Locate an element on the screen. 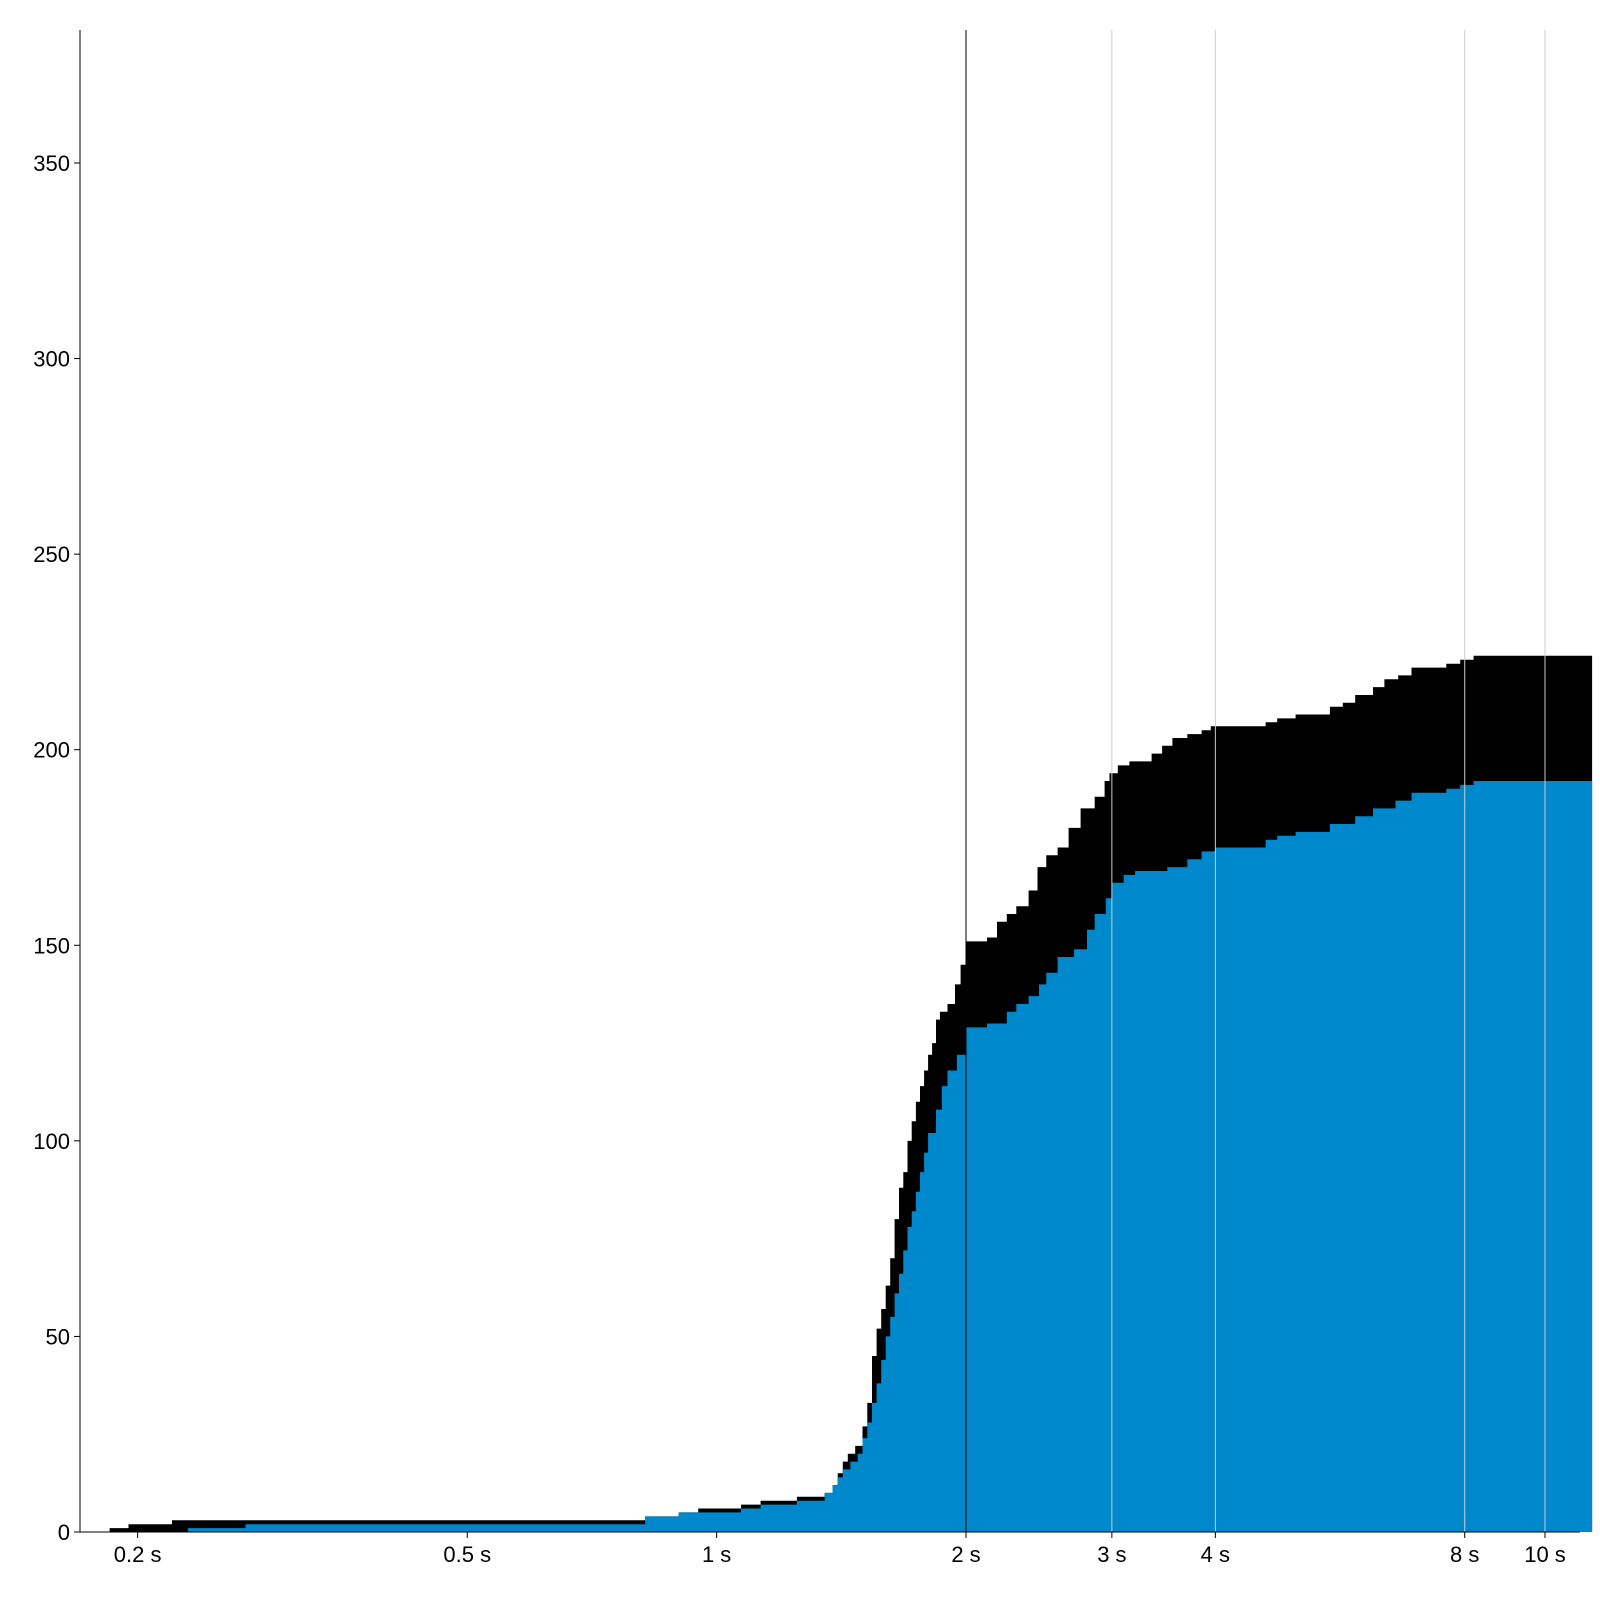  x-tick-label: 8 s is located at coordinates (1464, 1554).